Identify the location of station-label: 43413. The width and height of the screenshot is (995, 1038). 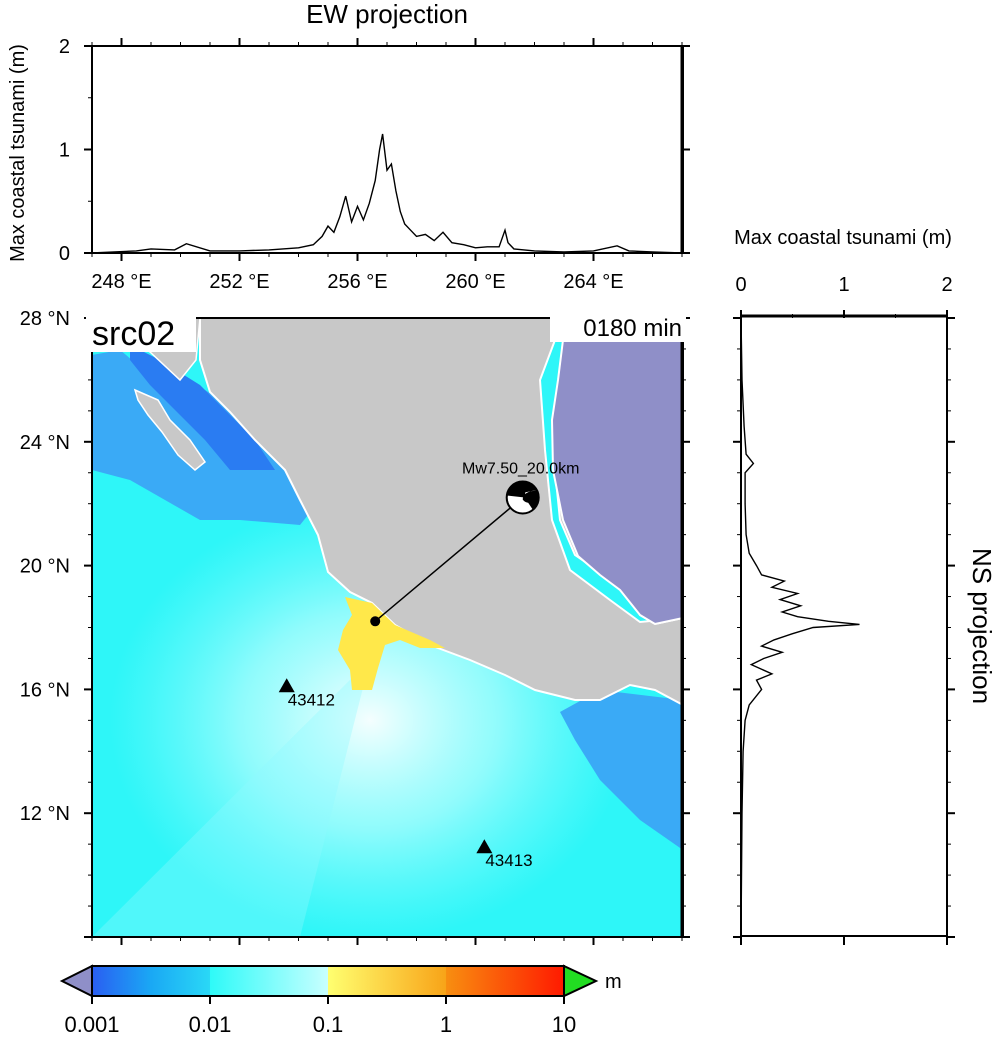
(508, 860).